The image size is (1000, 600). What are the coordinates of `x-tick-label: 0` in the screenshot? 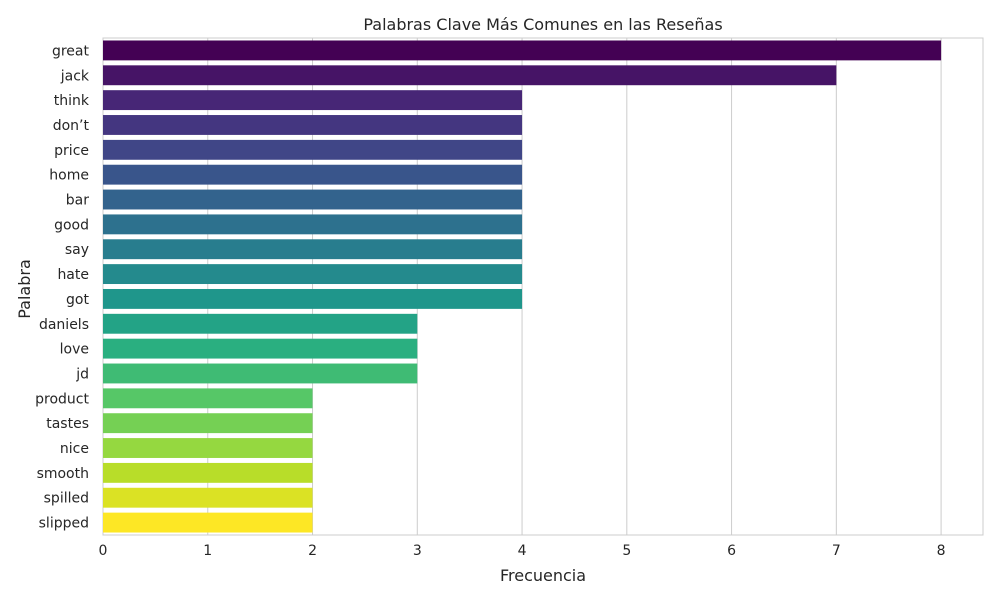 It's located at (103, 551).